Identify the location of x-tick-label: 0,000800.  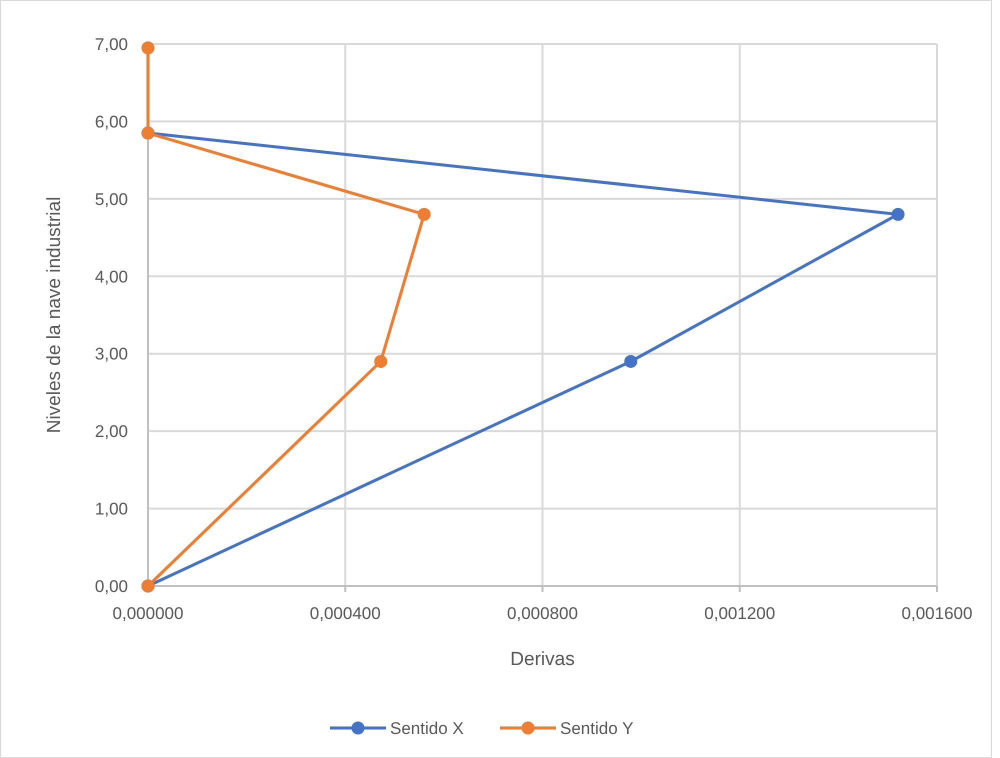
(542, 613).